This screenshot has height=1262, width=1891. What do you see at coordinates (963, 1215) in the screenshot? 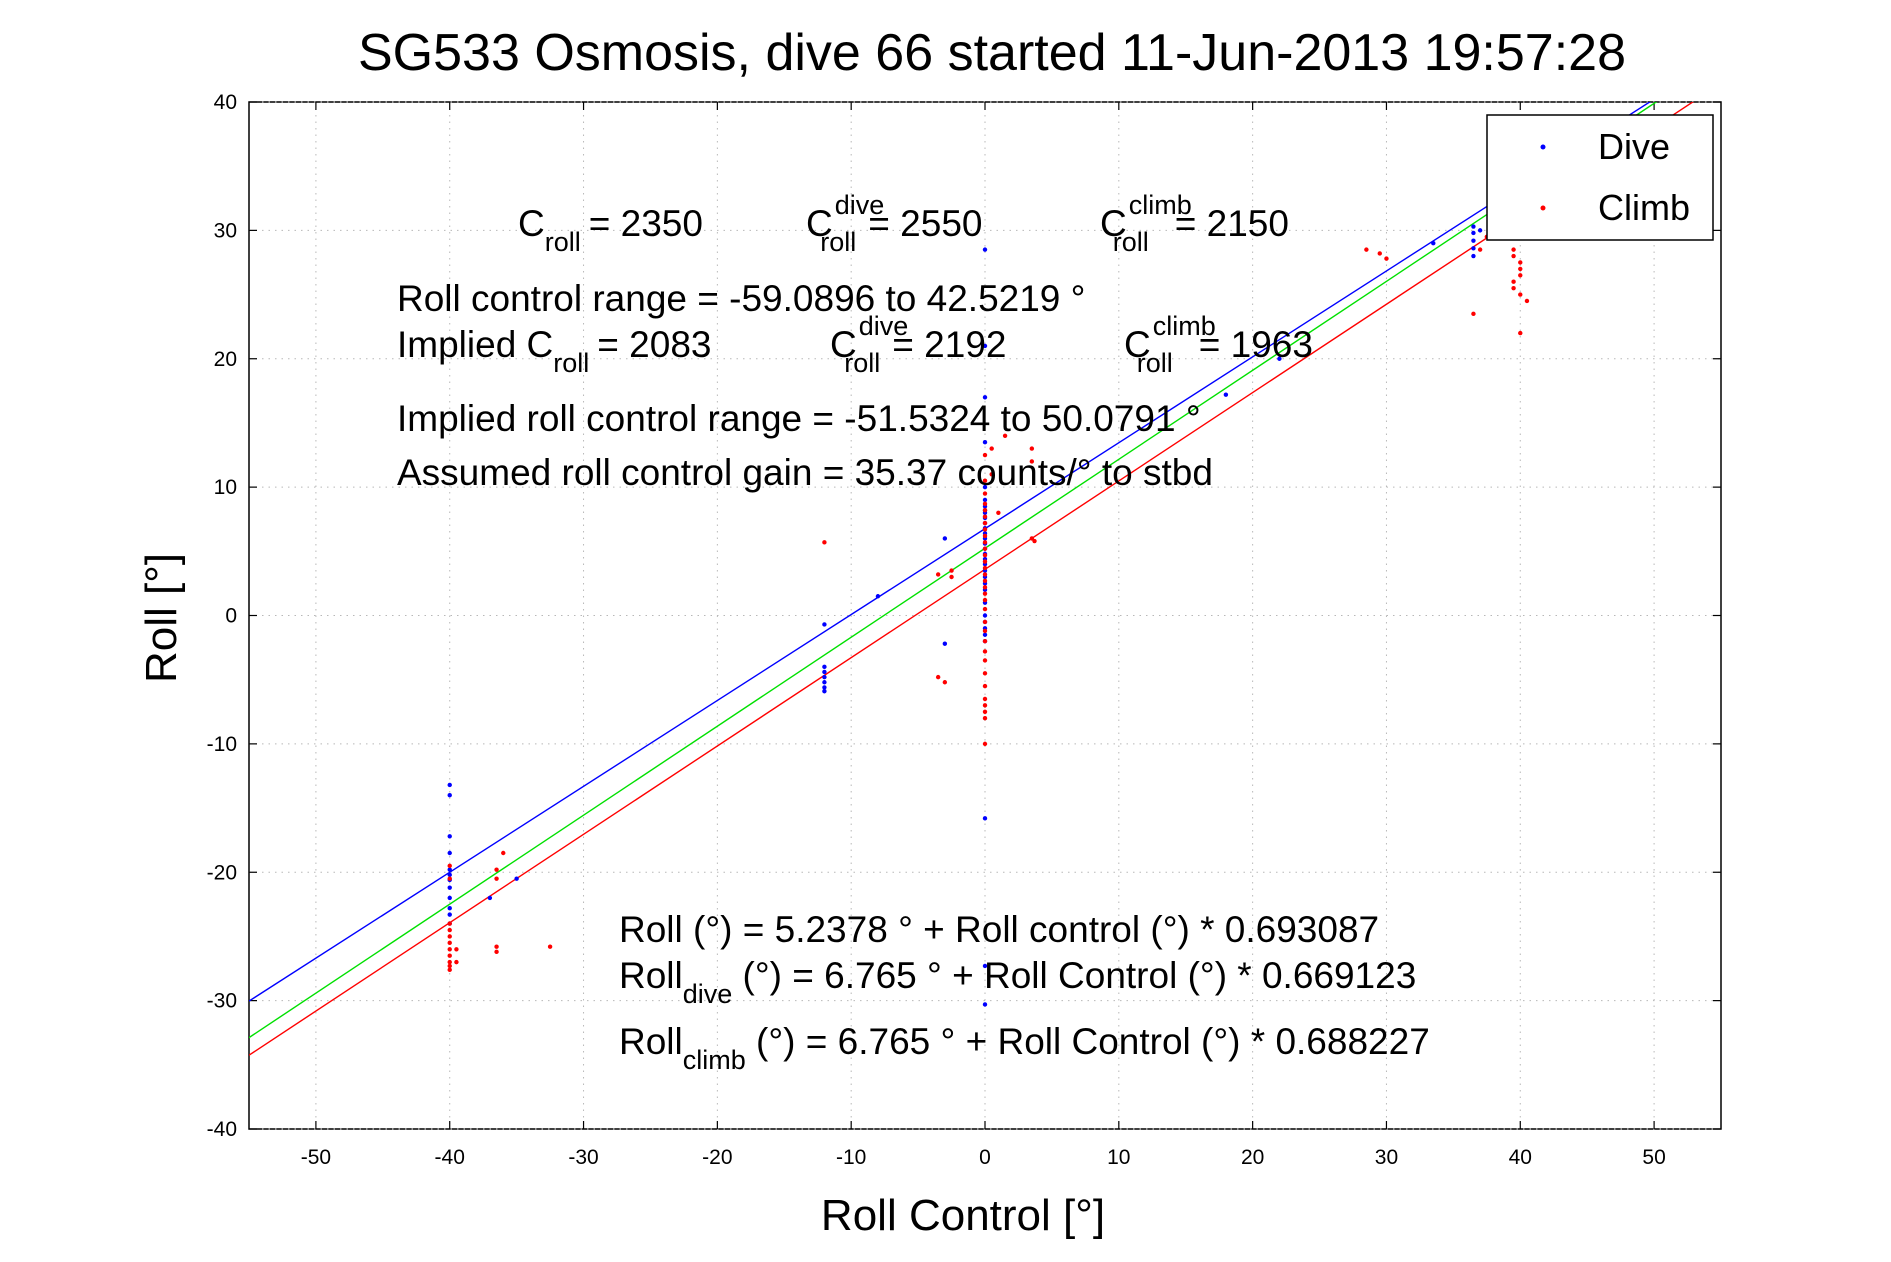
I see `x-axis-label: Roll Control [°]` at bounding box center [963, 1215].